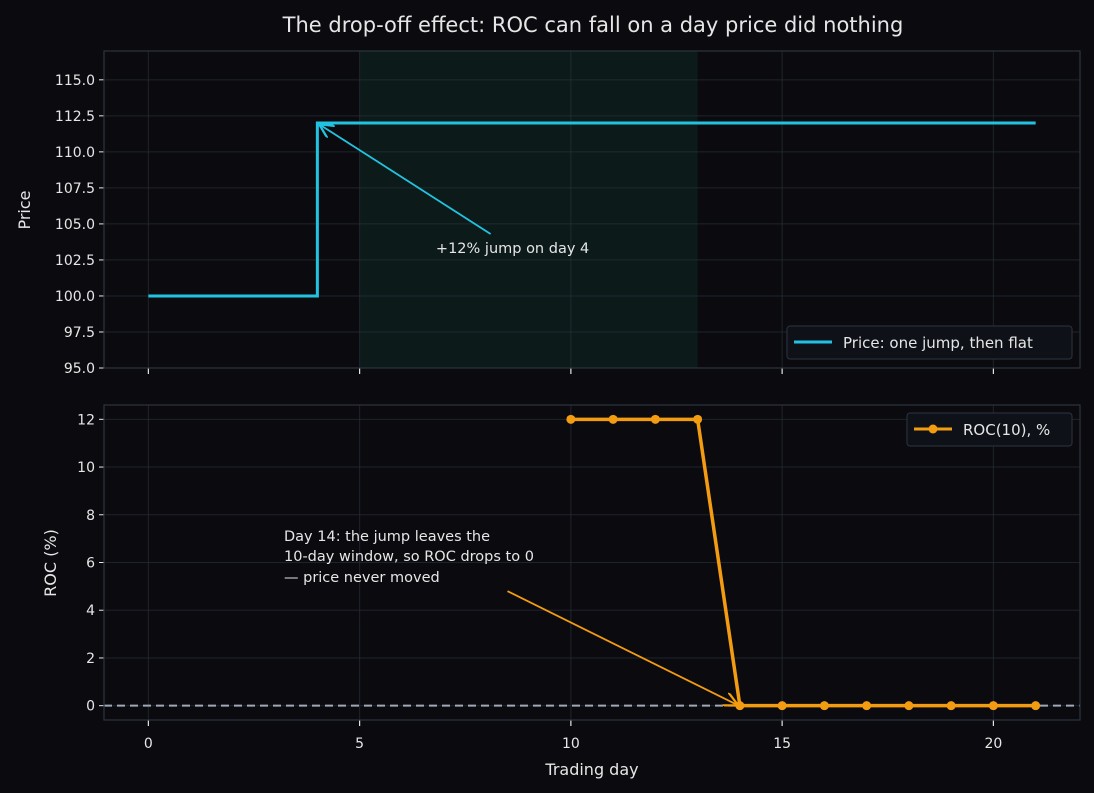 This screenshot has width=1094, height=793. What do you see at coordinates (90, 707) in the screenshot?
I see `roc-y-tick-label: 0` at bounding box center [90, 707].